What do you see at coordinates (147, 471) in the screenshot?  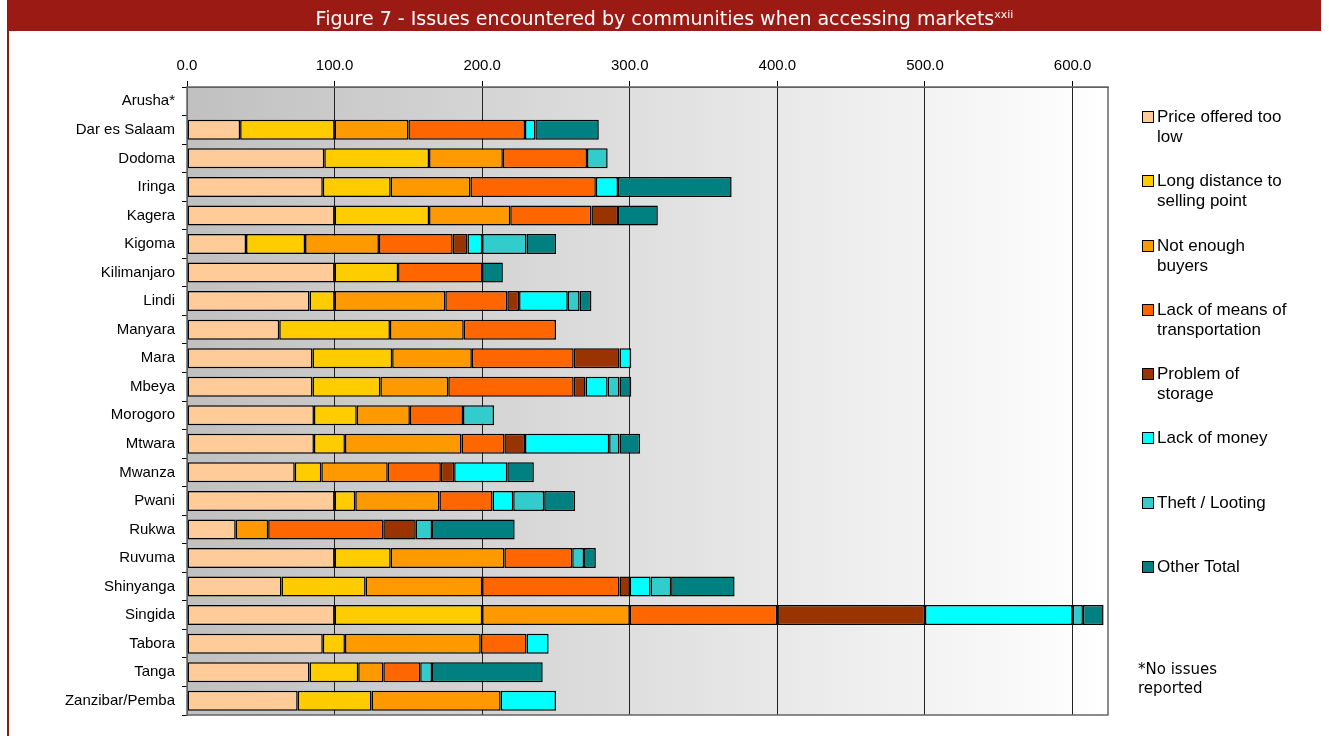 I see `y-tick-label: Mwanza` at bounding box center [147, 471].